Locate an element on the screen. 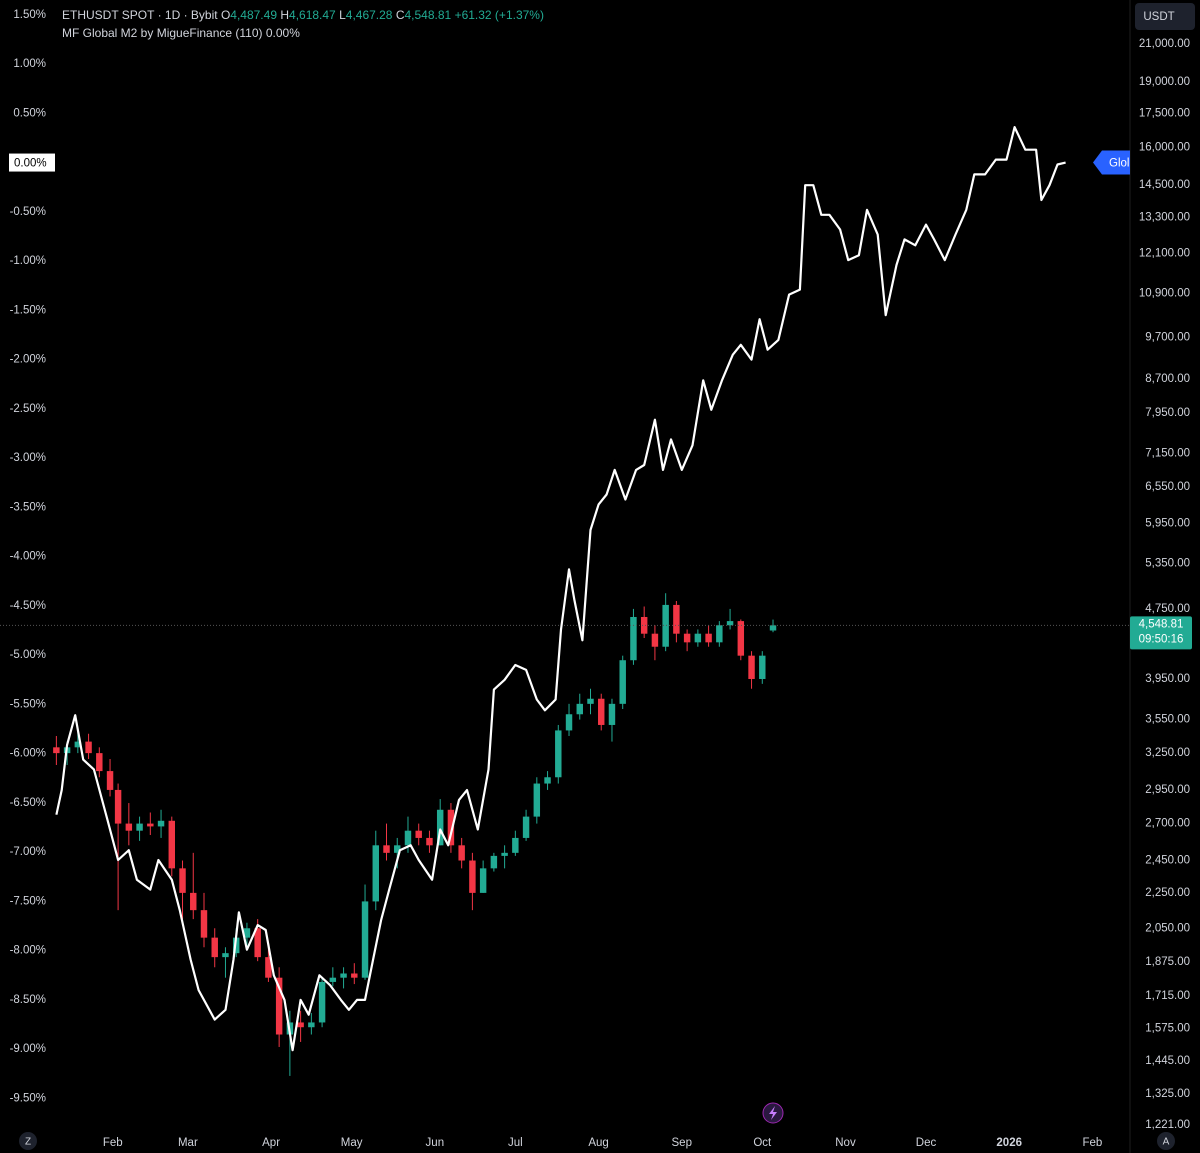  auto-label: A is located at coordinates (1166, 1142).